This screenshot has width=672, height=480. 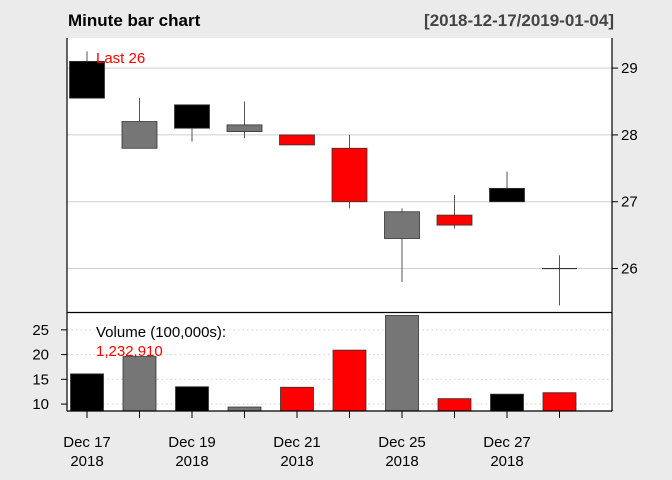 I want to click on price-axis-ticks: 26 27 28 29, so click(x=625, y=169).